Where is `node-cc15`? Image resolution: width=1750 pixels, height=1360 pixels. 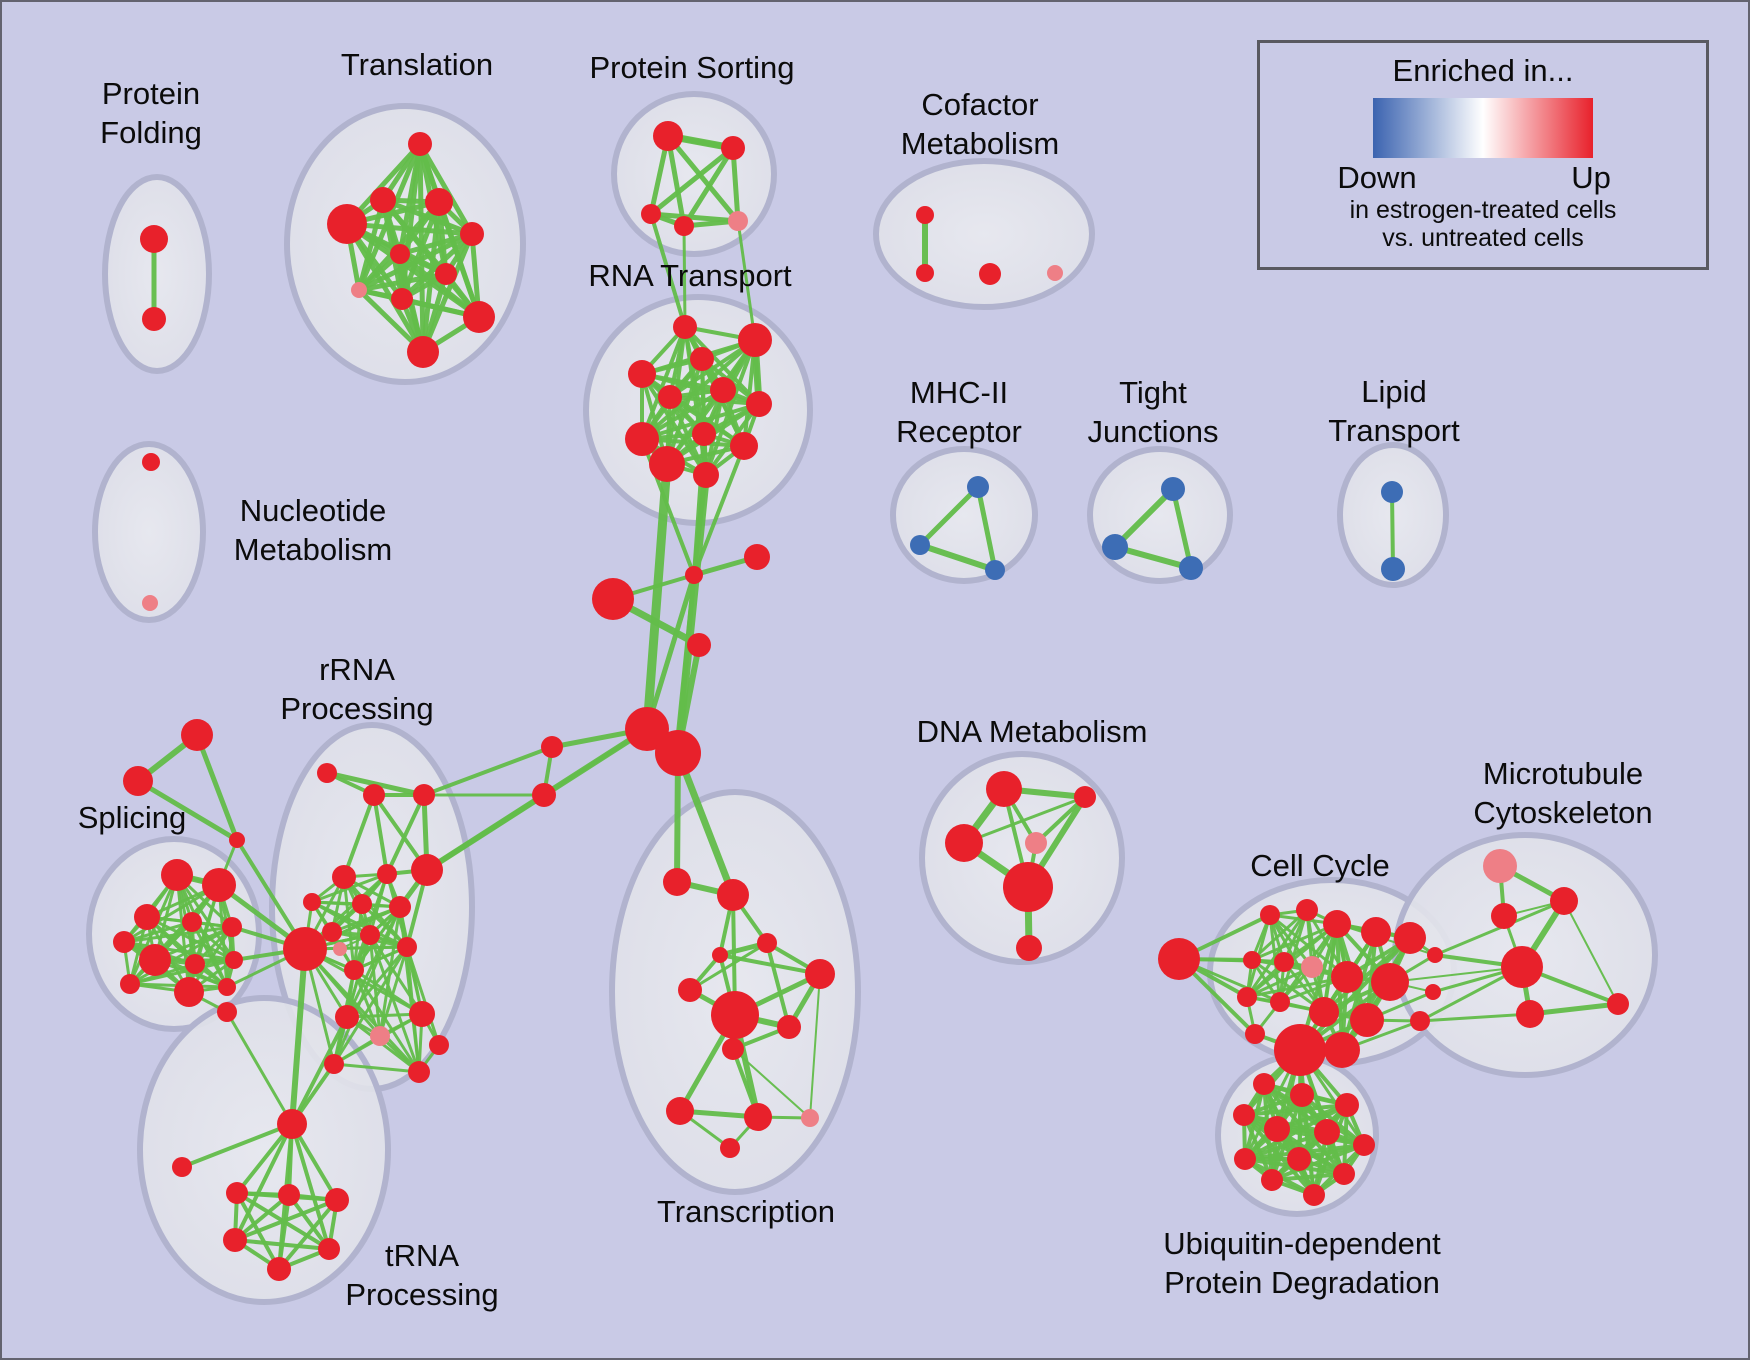 node-cc15 is located at coordinates (1255, 1034).